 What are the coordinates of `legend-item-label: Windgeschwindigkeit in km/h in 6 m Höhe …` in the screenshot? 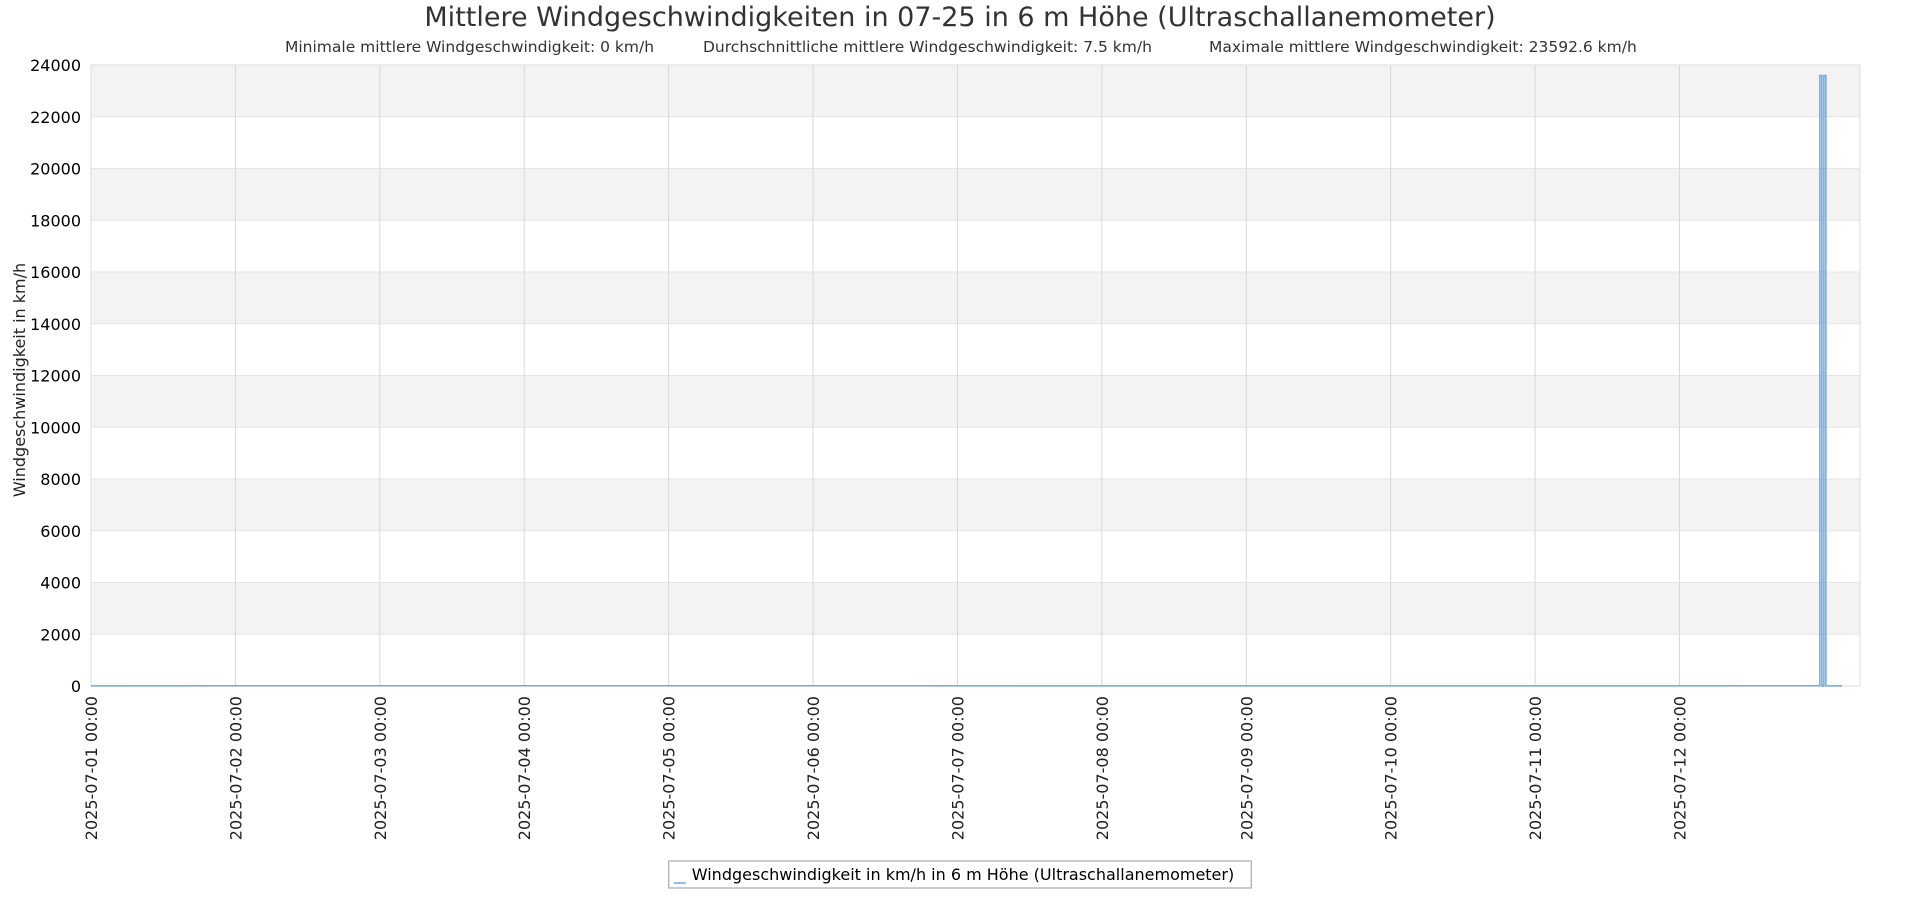 It's located at (963, 874).